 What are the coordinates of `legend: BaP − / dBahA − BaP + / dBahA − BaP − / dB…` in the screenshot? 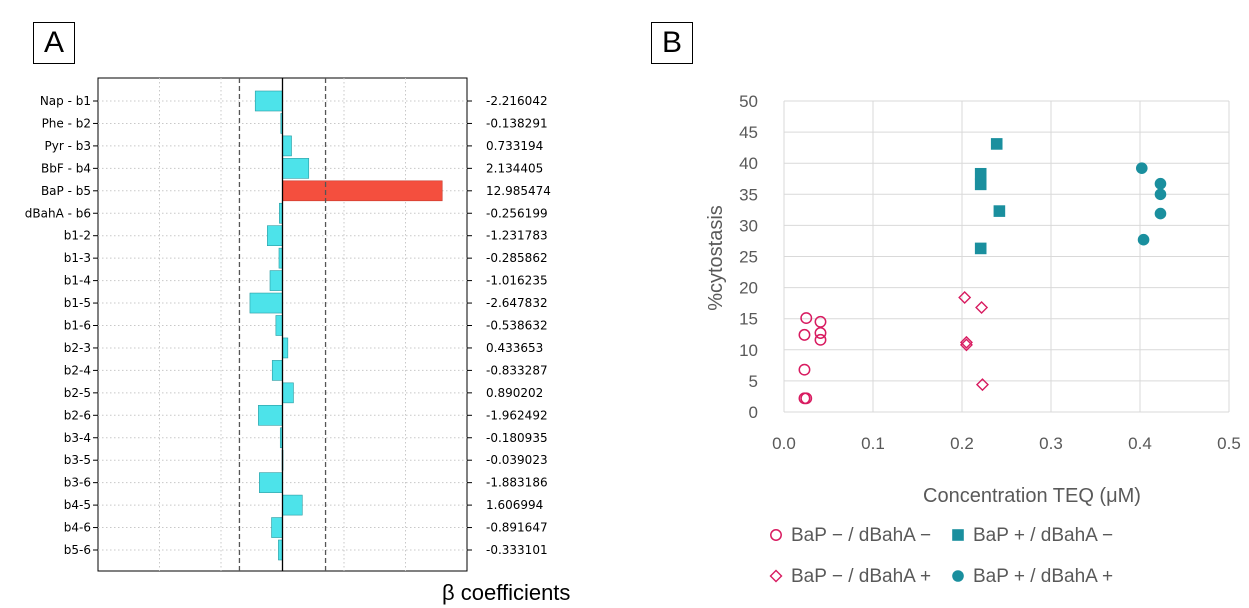 It's located at (941, 556).